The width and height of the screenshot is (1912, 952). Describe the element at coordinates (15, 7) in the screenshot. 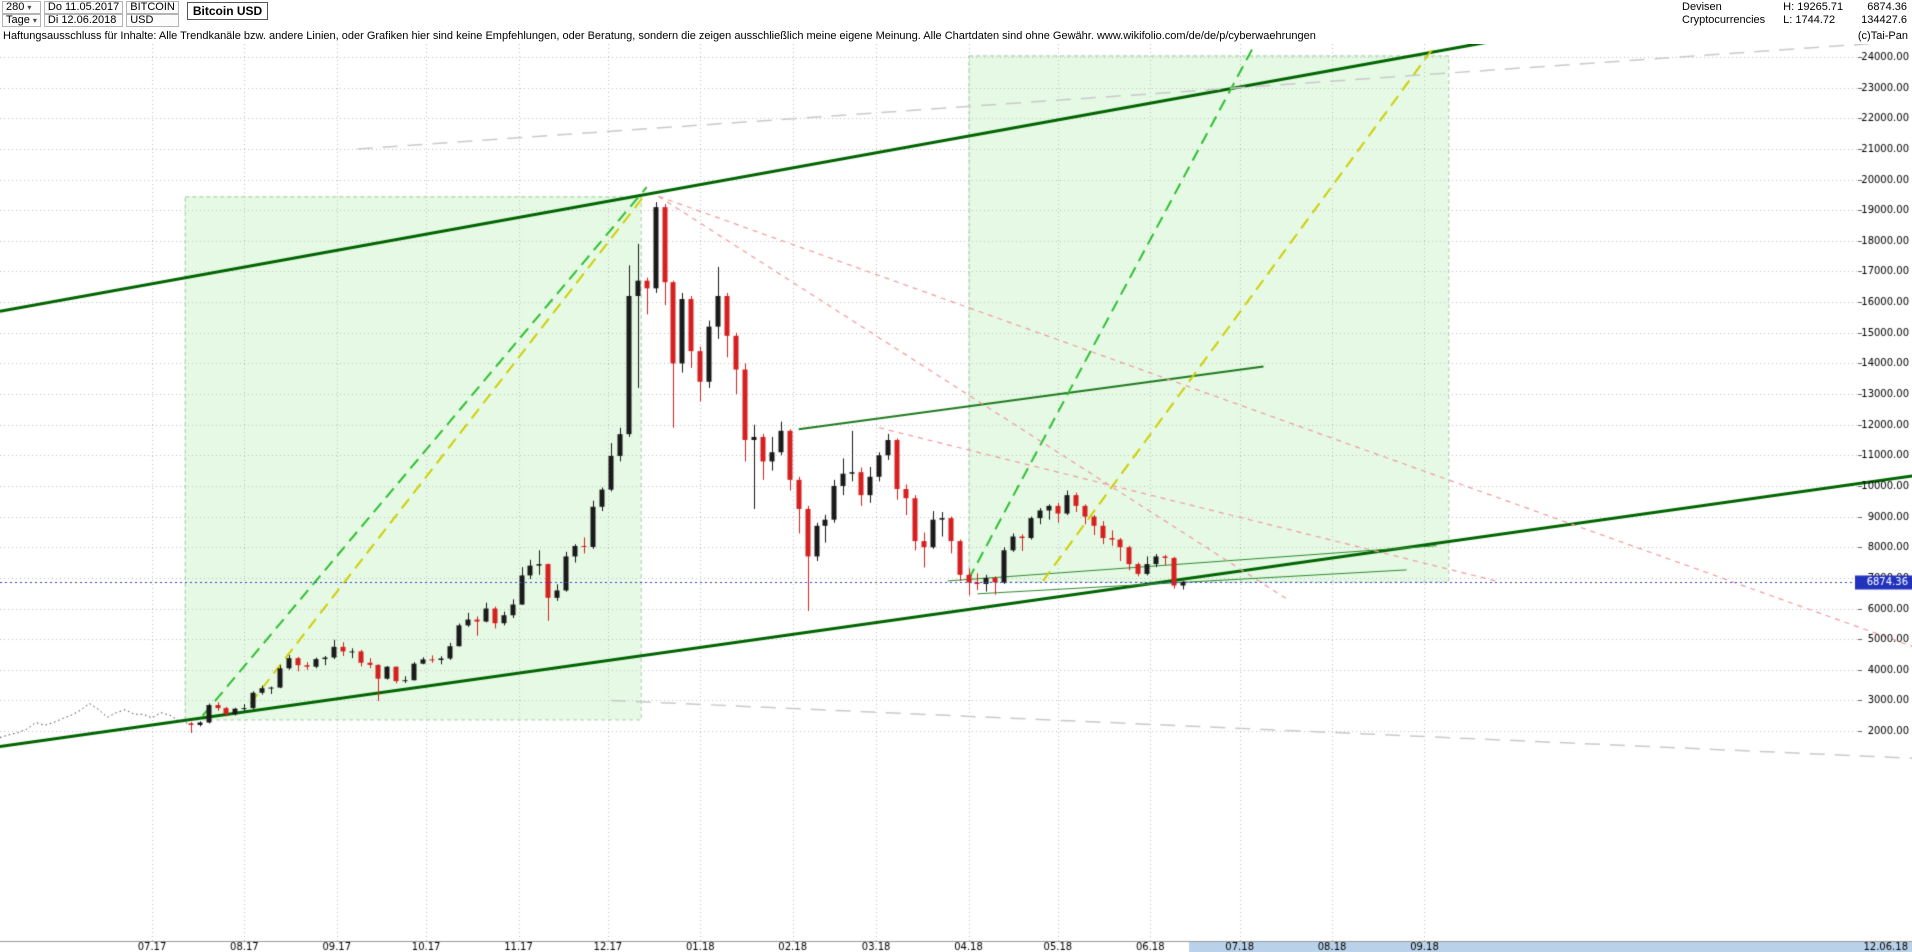

I see `bars-count-value: 280` at that location.